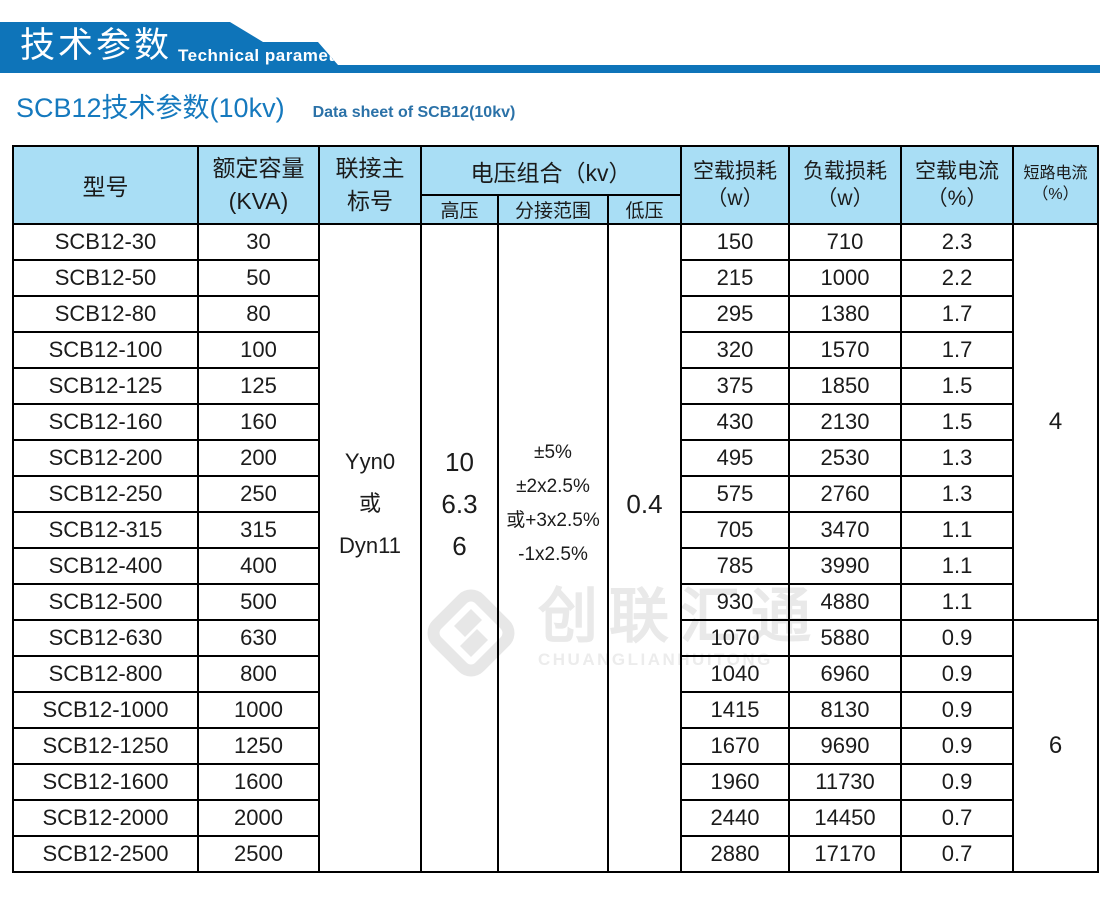  Describe the element at coordinates (553, 486) in the screenshot. I see `tap-value: ±2x2.5%` at that location.